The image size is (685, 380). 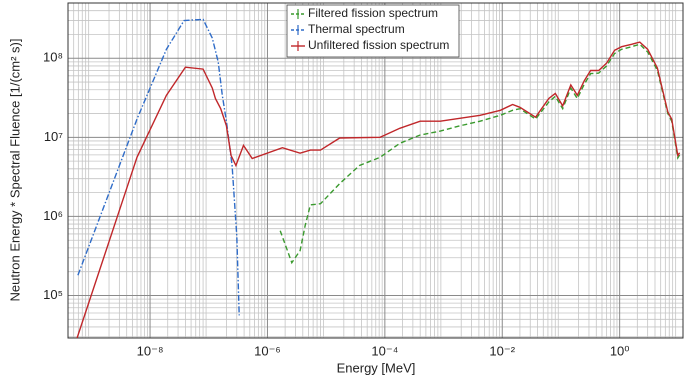 I want to click on y-tick-label: 10⁸, so click(x=53, y=57).